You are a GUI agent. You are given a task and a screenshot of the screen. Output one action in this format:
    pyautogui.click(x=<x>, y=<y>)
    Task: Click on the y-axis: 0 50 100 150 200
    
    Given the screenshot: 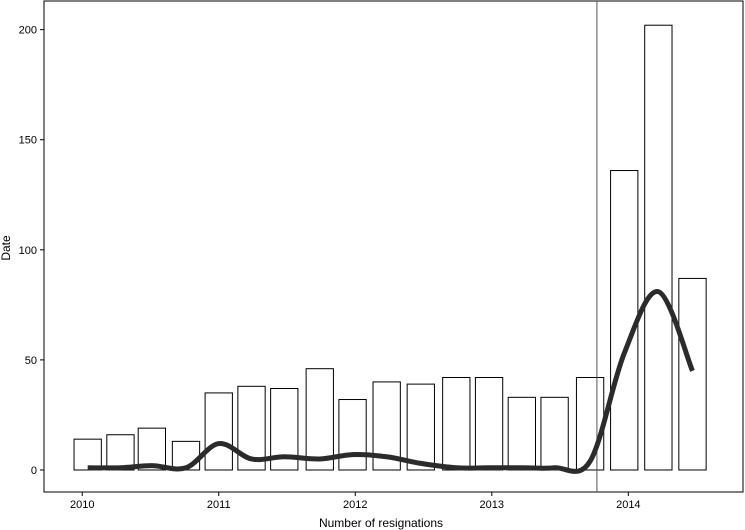 What is the action you would take?
    pyautogui.click(x=31, y=251)
    